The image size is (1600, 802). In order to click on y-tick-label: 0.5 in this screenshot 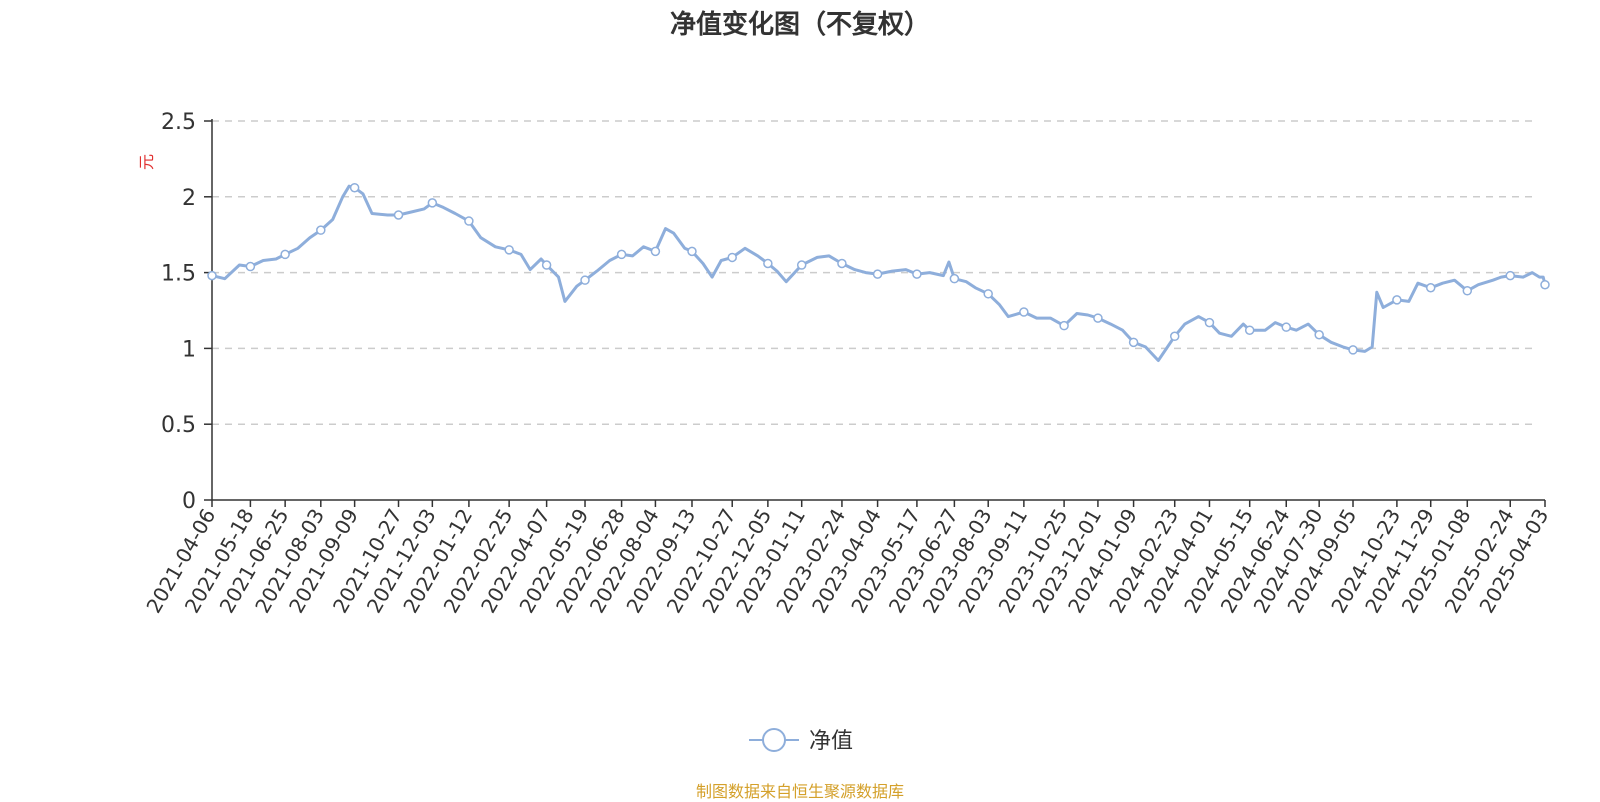, I will do `click(178, 425)`.